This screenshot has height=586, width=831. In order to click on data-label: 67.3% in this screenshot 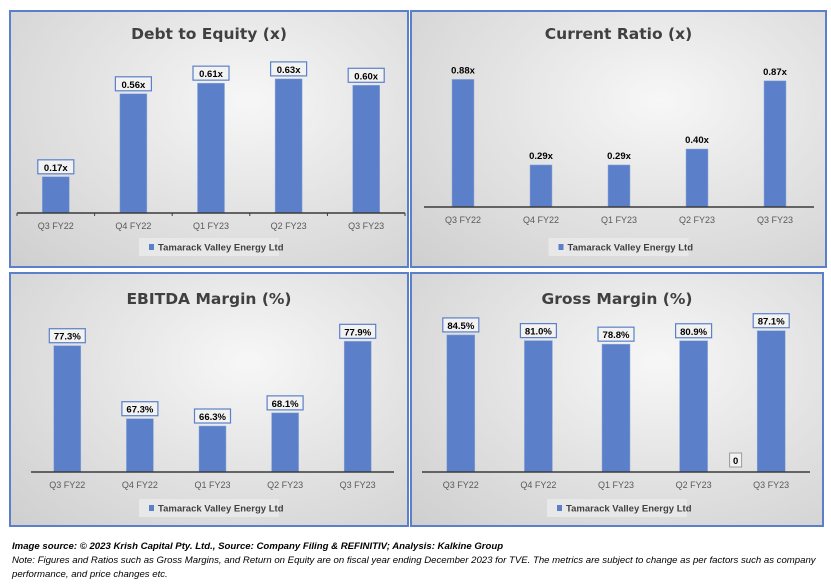, I will do `click(139, 410)`.